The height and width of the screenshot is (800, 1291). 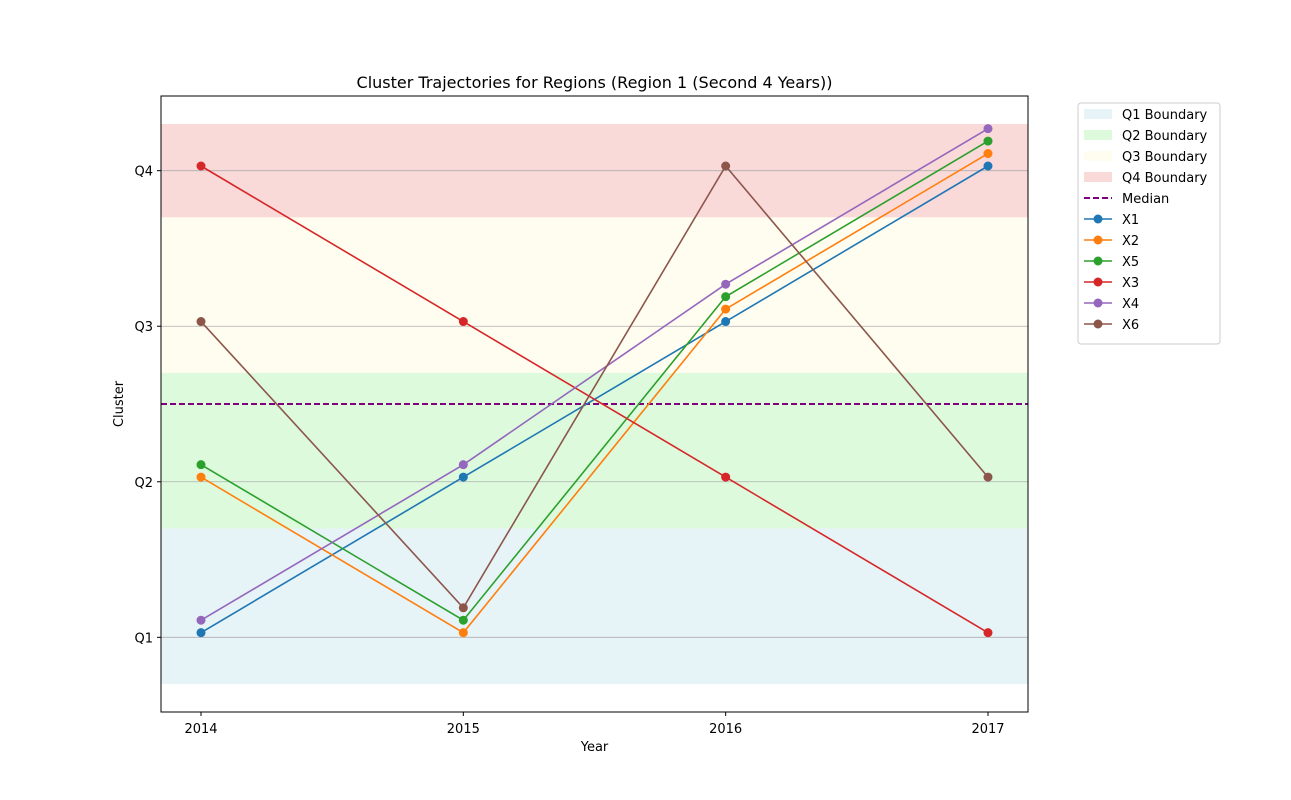 What do you see at coordinates (987, 729) in the screenshot?
I see `x-tick-label: 2017` at bounding box center [987, 729].